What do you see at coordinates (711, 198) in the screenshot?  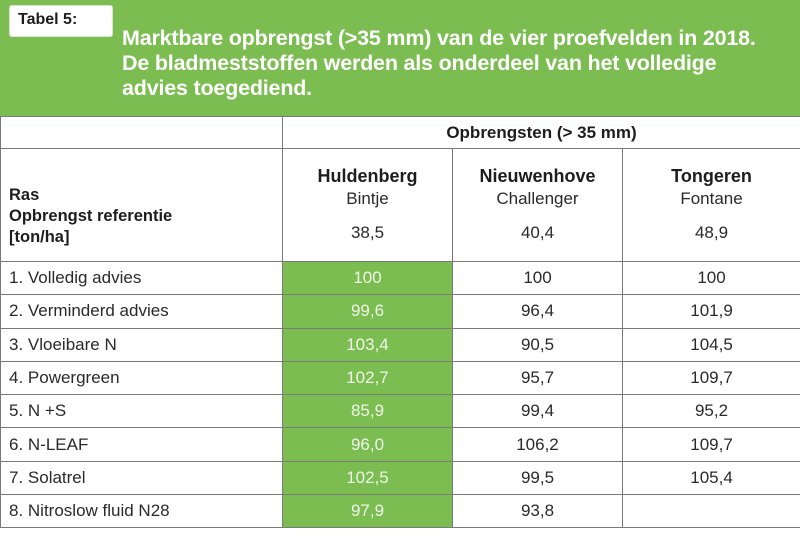 I see `location-variety: Fontane` at bounding box center [711, 198].